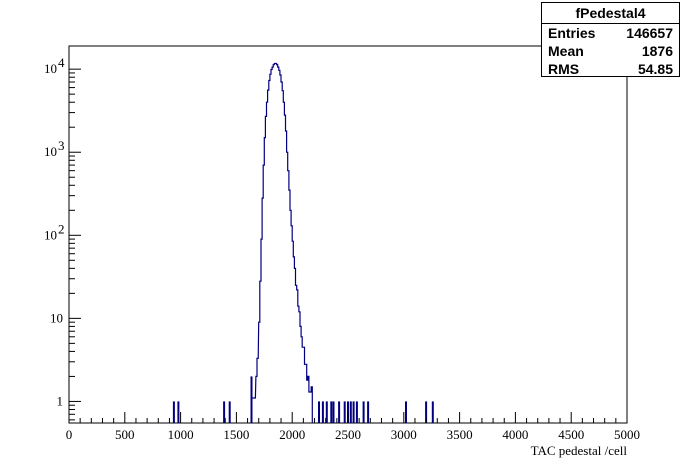 This screenshot has width=696, height=472. Describe the element at coordinates (627, 434) in the screenshot. I see `x-tick-label: 5000` at that location.